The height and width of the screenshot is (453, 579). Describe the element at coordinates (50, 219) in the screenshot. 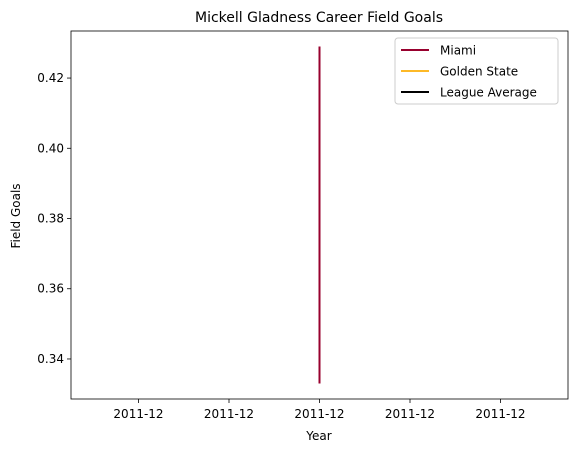

I see `y-tick-label: 0.38` at that location.